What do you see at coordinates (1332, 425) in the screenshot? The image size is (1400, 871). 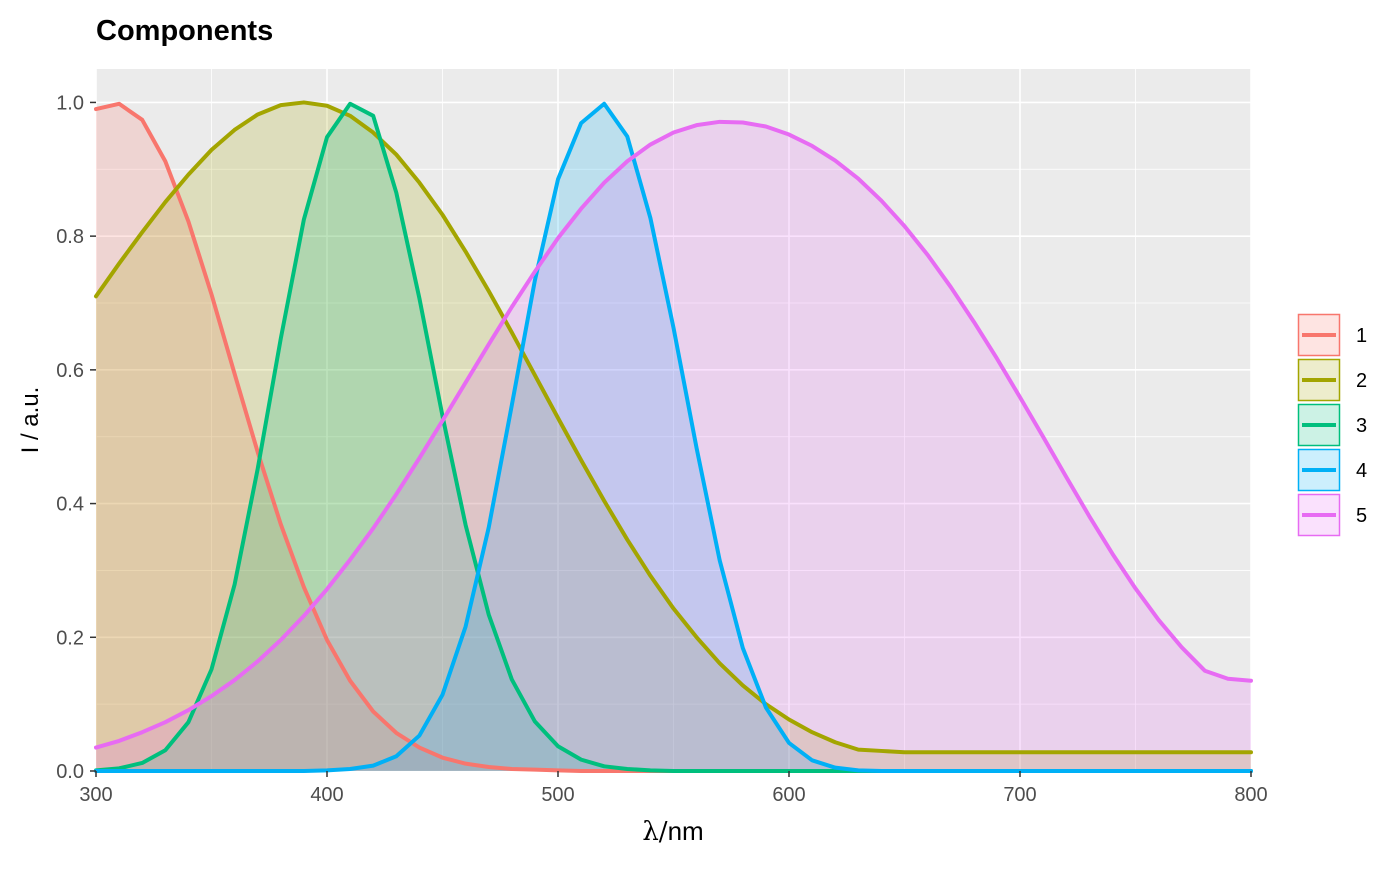 I see `legend: 1 2 3 4 5` at bounding box center [1332, 425].